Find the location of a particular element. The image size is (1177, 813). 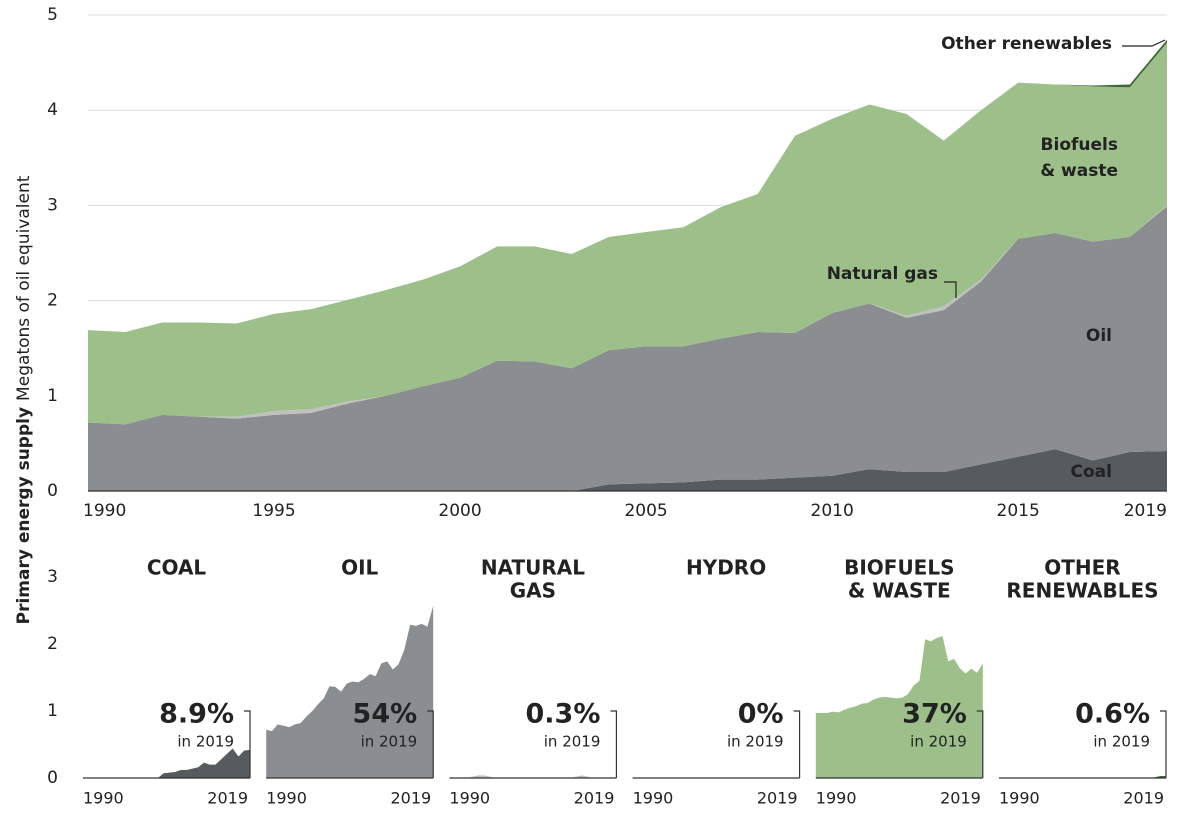

x-tick-label: 2005 is located at coordinates (645, 511).